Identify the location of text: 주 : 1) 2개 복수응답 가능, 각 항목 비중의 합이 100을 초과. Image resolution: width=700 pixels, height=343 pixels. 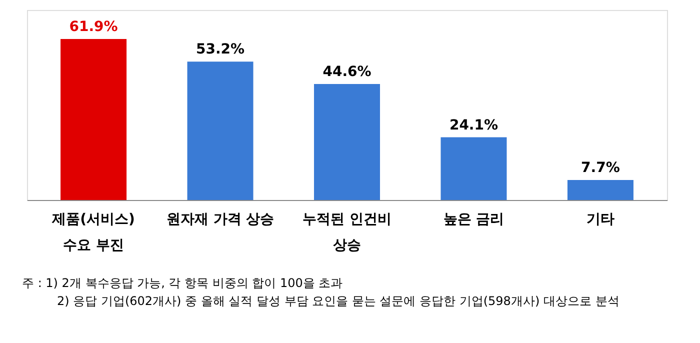
(182, 283).